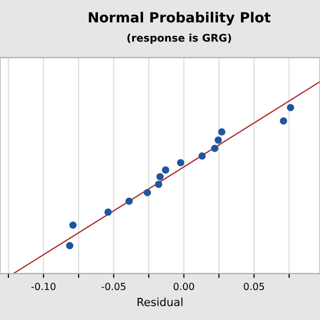  What do you see at coordinates (184, 286) in the screenshot?
I see `x-tick-label: 0.00` at bounding box center [184, 286].